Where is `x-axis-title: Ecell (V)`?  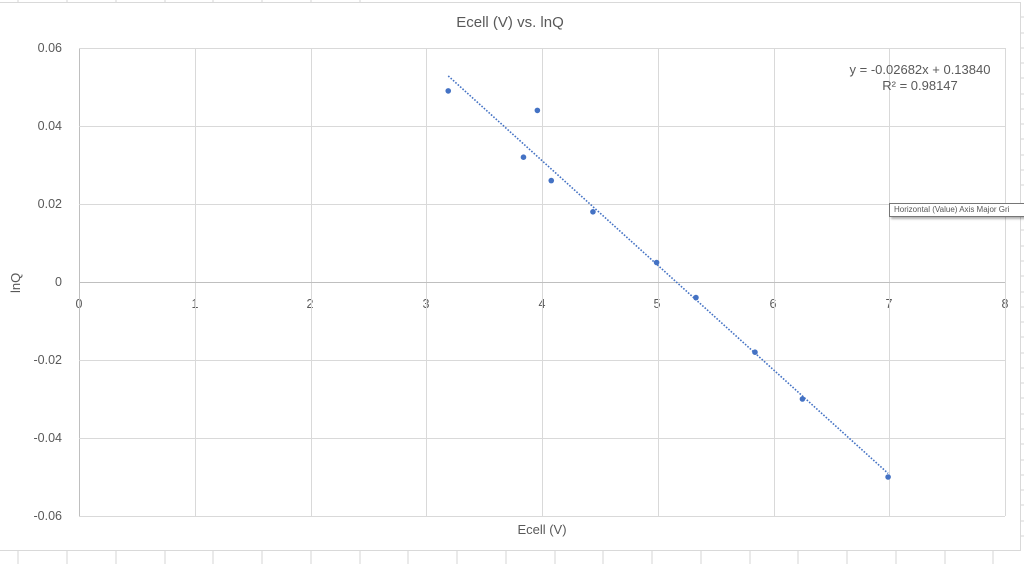
x-axis-title: Ecell (V) is located at coordinates (542, 529).